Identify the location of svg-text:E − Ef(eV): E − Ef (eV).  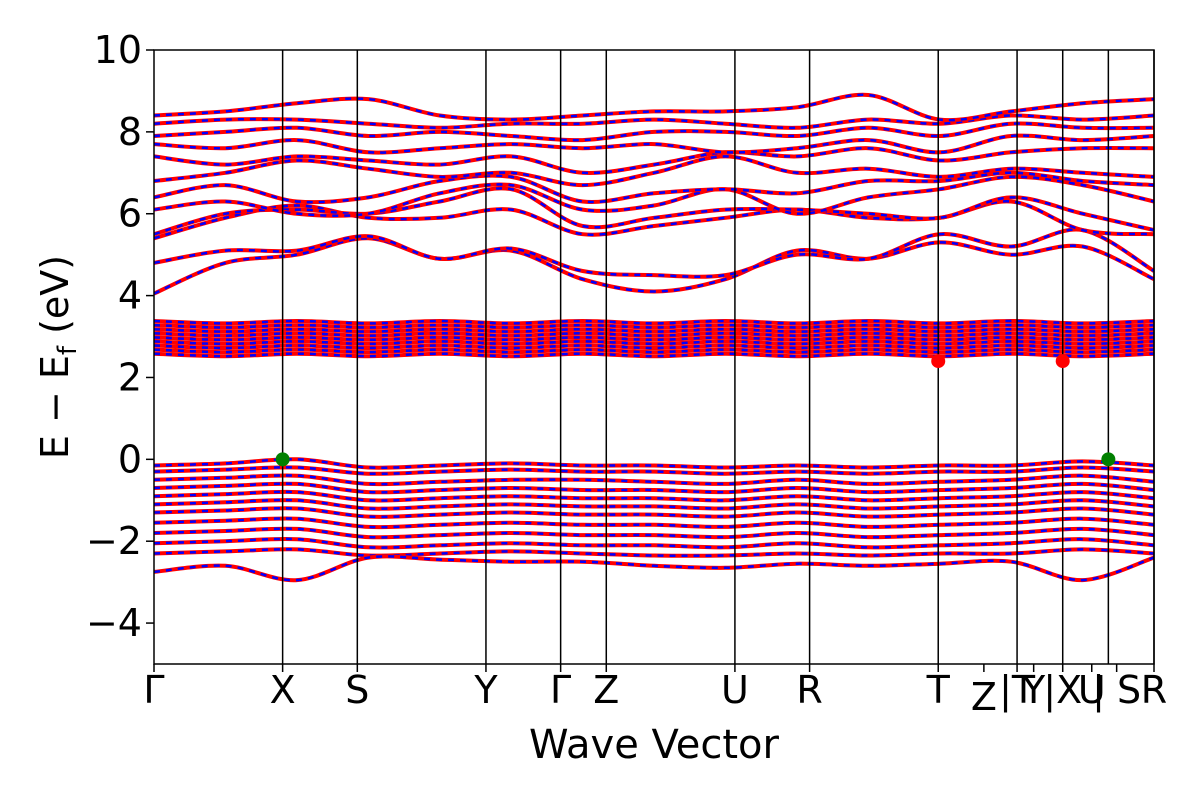
(58, 357).